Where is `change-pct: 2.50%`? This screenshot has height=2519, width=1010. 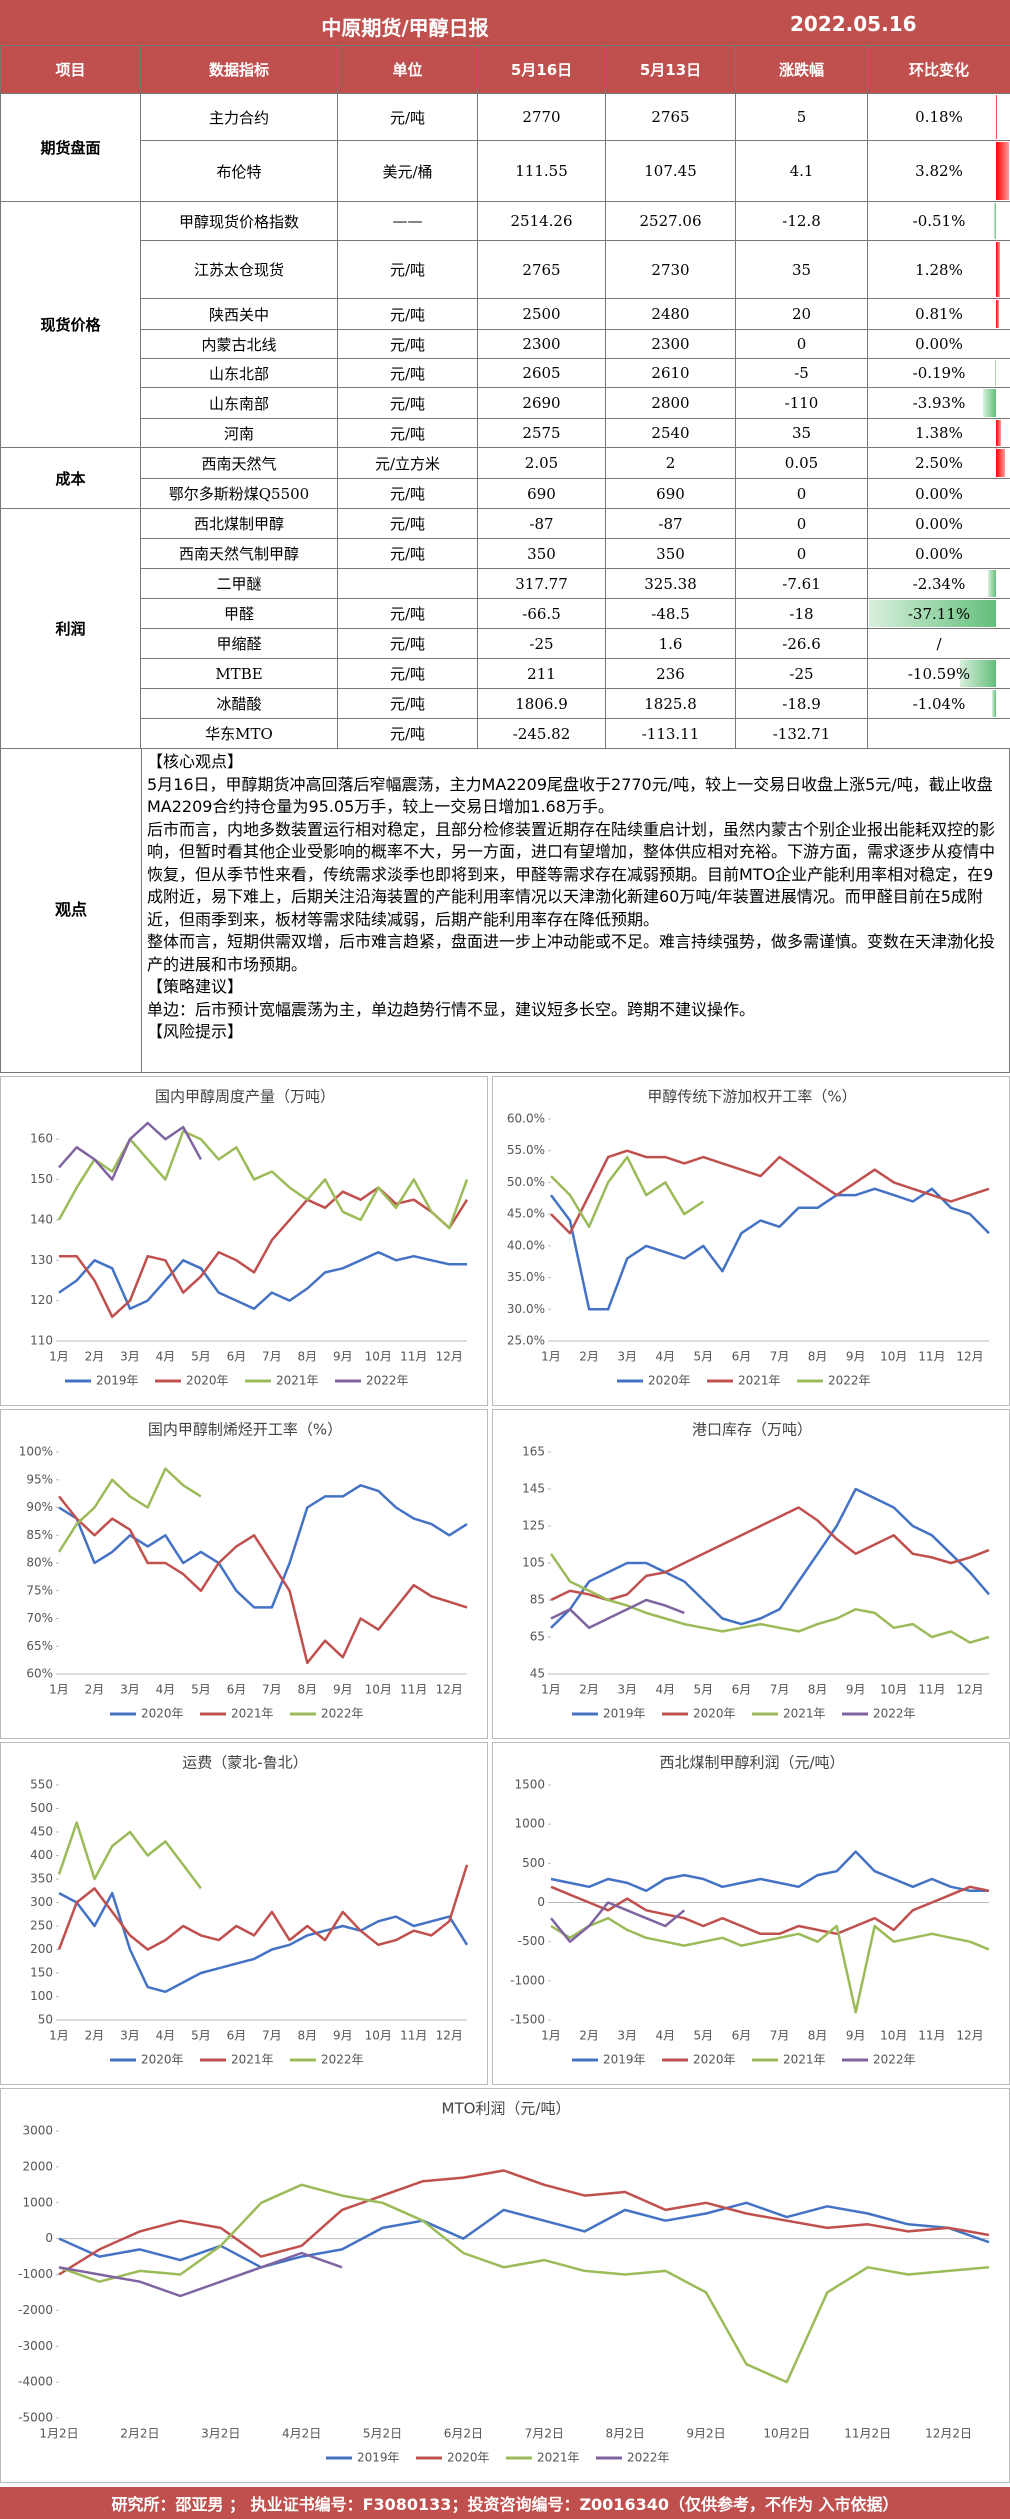 change-pct: 2.50% is located at coordinates (939, 463).